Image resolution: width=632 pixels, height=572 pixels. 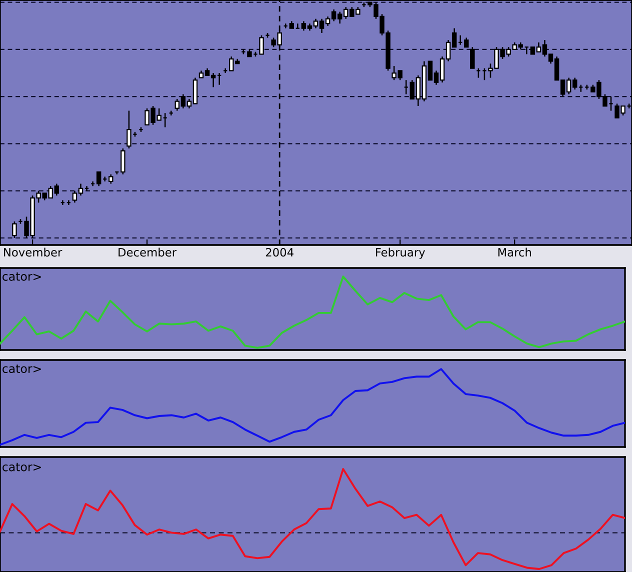 I want to click on x-tick-label: 2004, so click(x=280, y=252).